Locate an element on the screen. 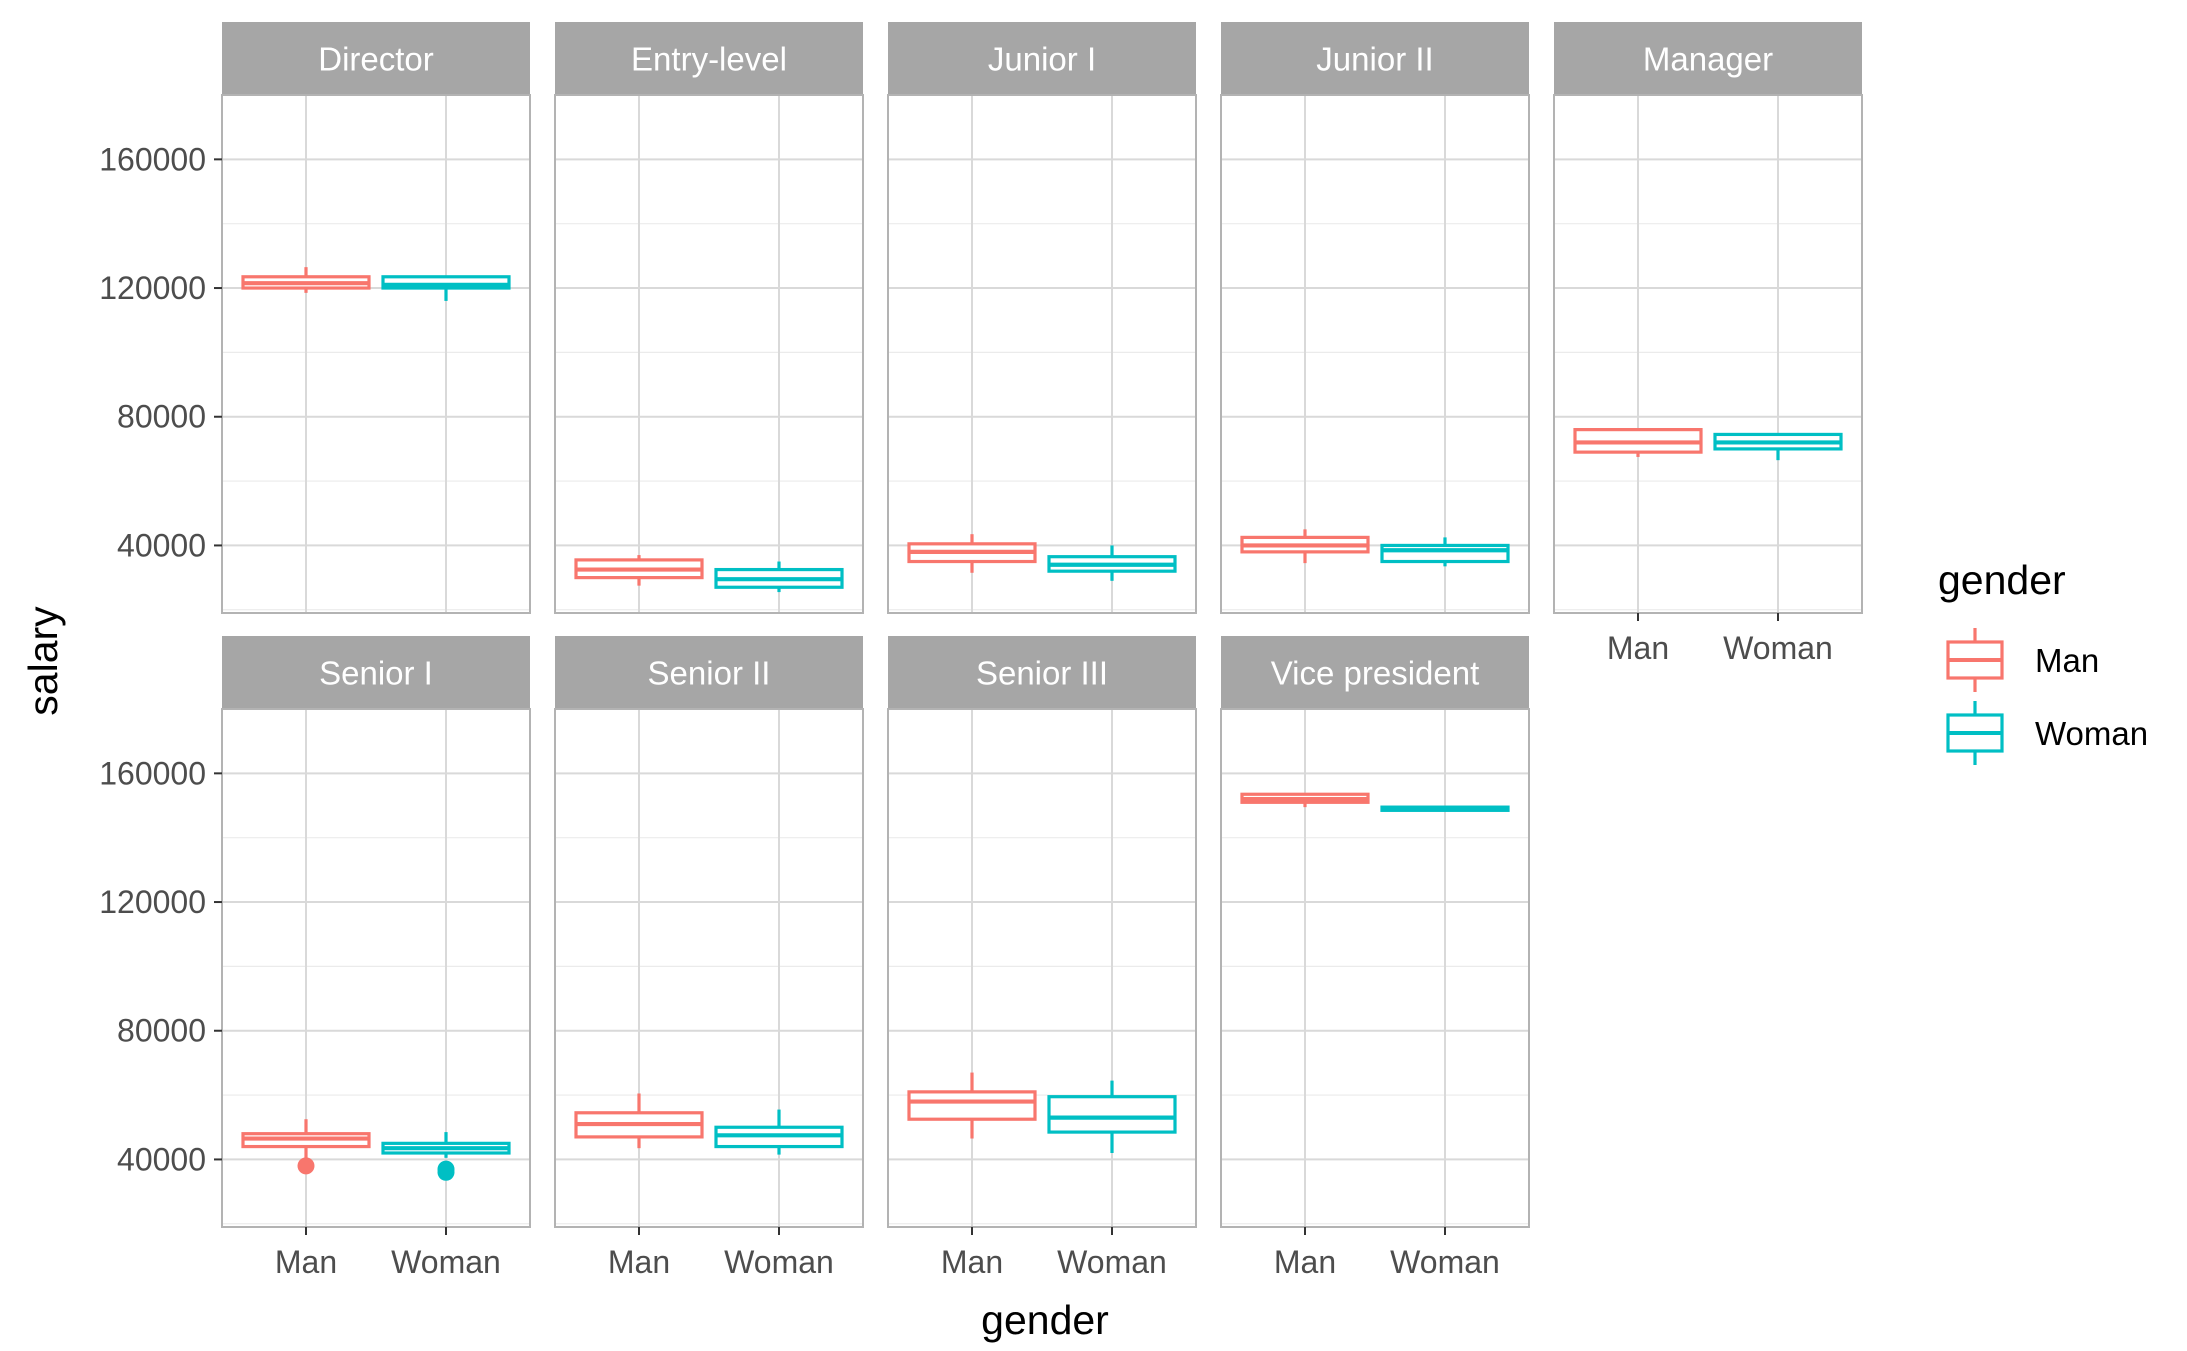 This screenshot has width=2187, height=1351. facet-panel-junior-i: Junior I is located at coordinates (1042, 318).